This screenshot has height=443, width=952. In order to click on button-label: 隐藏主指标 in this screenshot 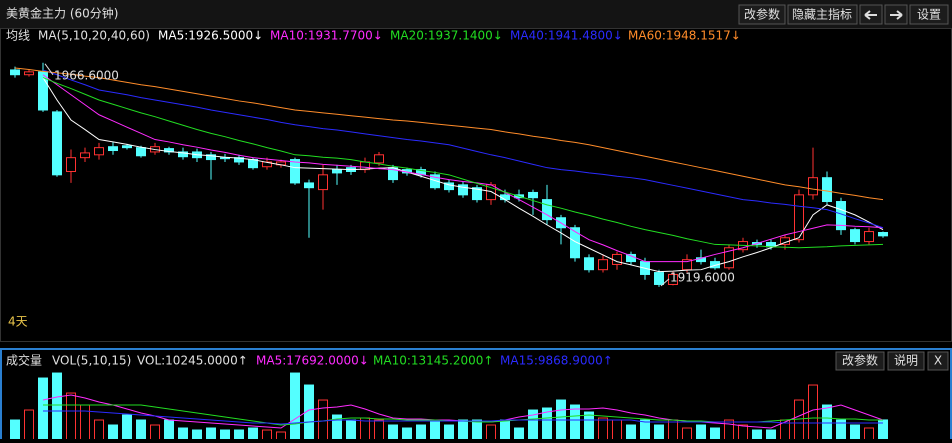, I will do `click(822, 14)`.